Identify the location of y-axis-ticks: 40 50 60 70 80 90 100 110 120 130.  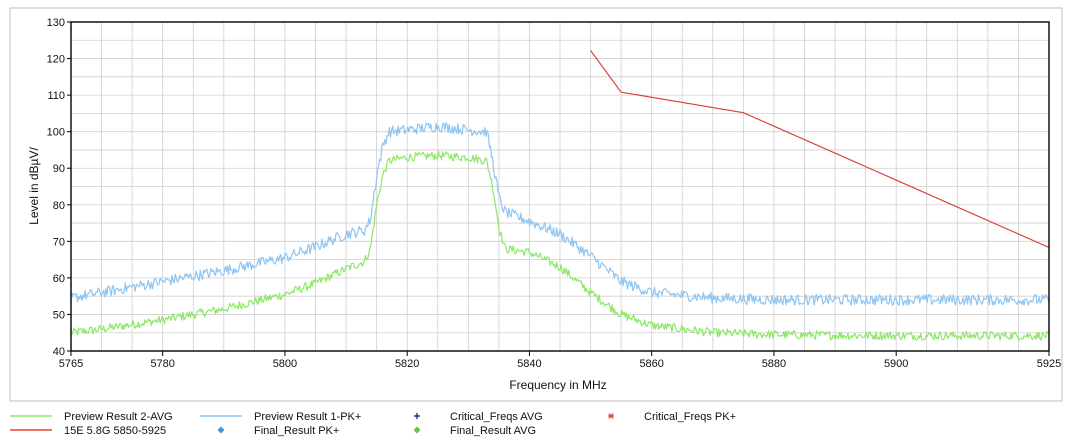
(59, 187).